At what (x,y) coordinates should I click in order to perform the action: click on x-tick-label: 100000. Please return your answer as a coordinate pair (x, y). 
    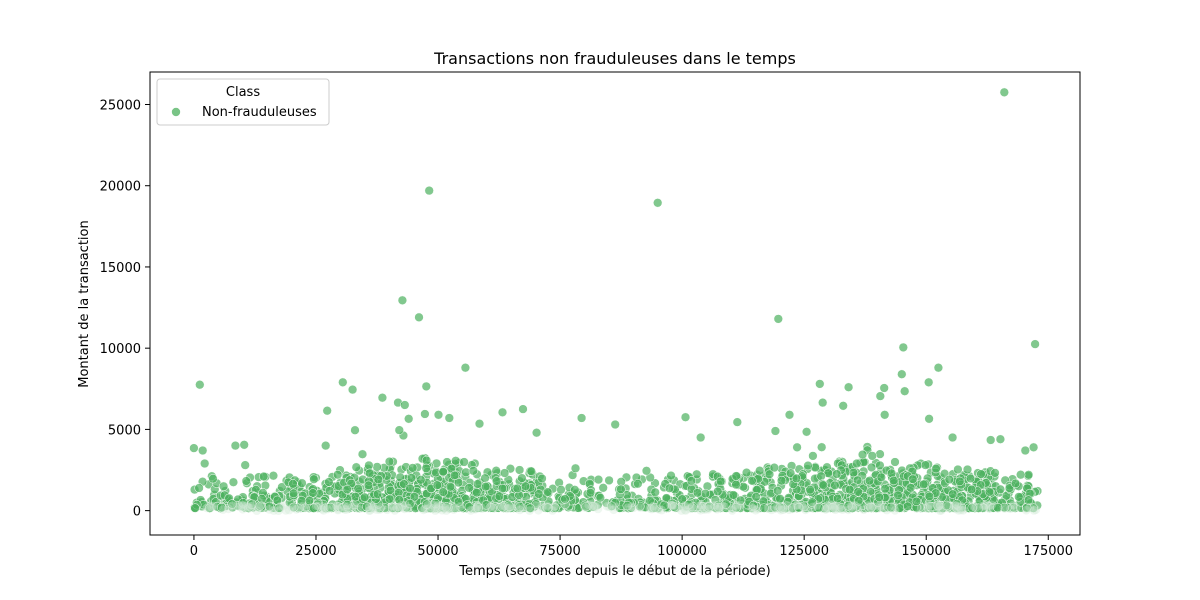
    Looking at the image, I should click on (682, 551).